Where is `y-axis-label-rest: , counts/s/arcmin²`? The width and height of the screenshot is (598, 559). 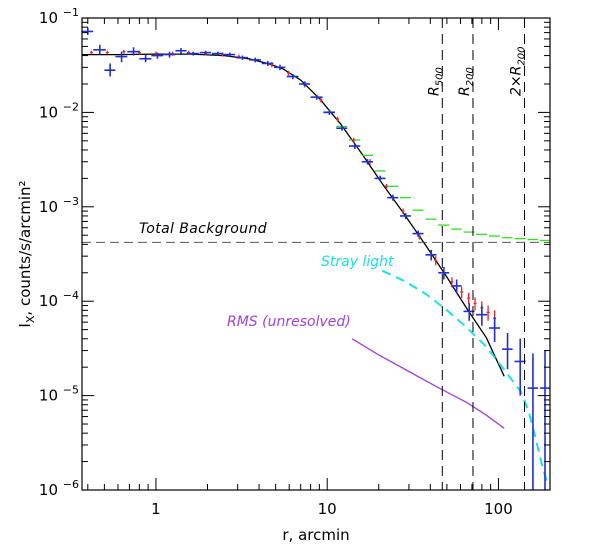
y-axis-label-rest: , counts/s/arcmin² is located at coordinates (25, 247).